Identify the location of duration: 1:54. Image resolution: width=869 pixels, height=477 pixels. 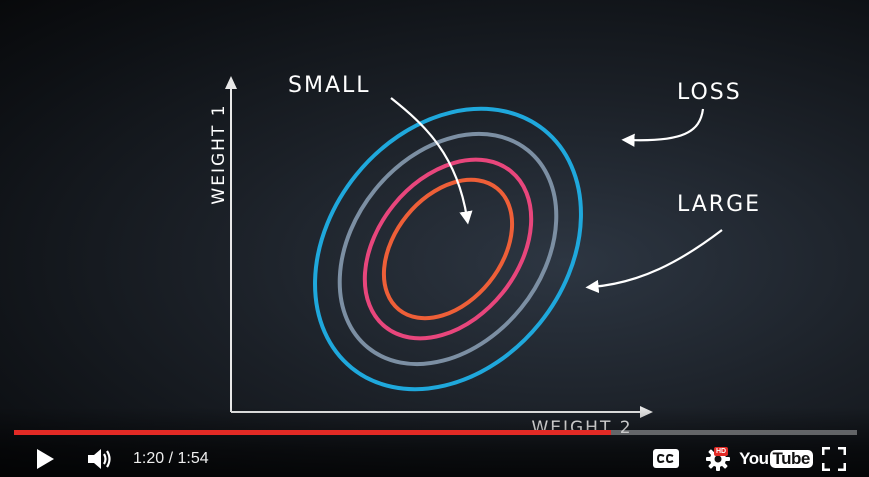
(193, 458).